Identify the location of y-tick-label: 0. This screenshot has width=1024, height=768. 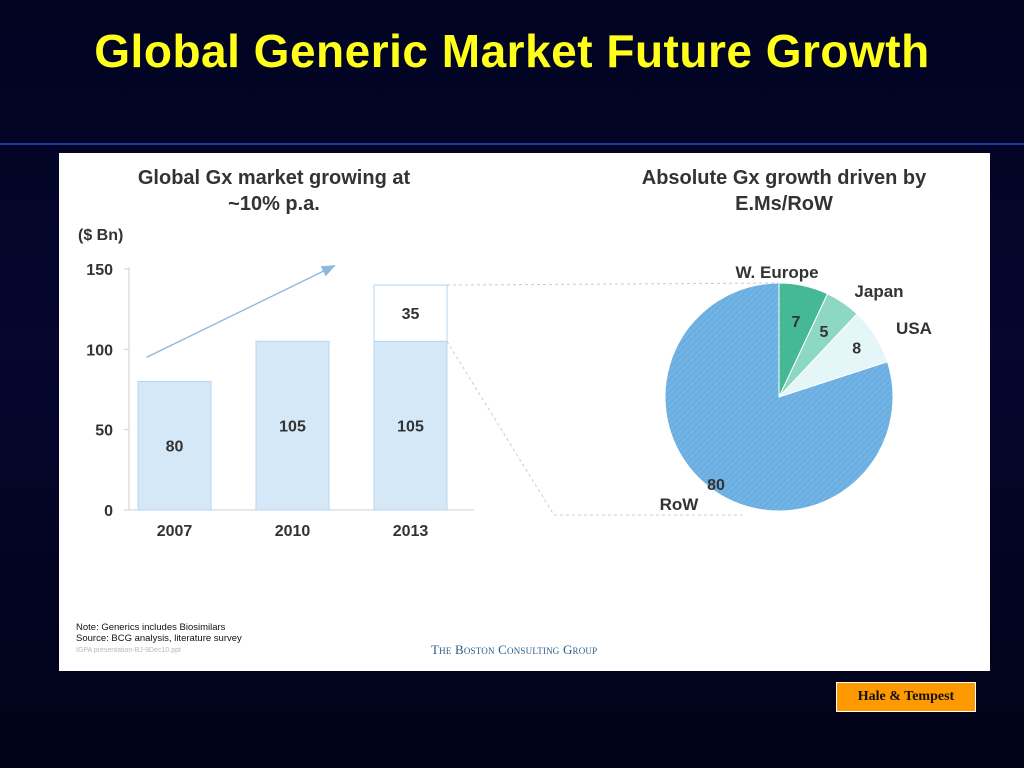
(108, 511).